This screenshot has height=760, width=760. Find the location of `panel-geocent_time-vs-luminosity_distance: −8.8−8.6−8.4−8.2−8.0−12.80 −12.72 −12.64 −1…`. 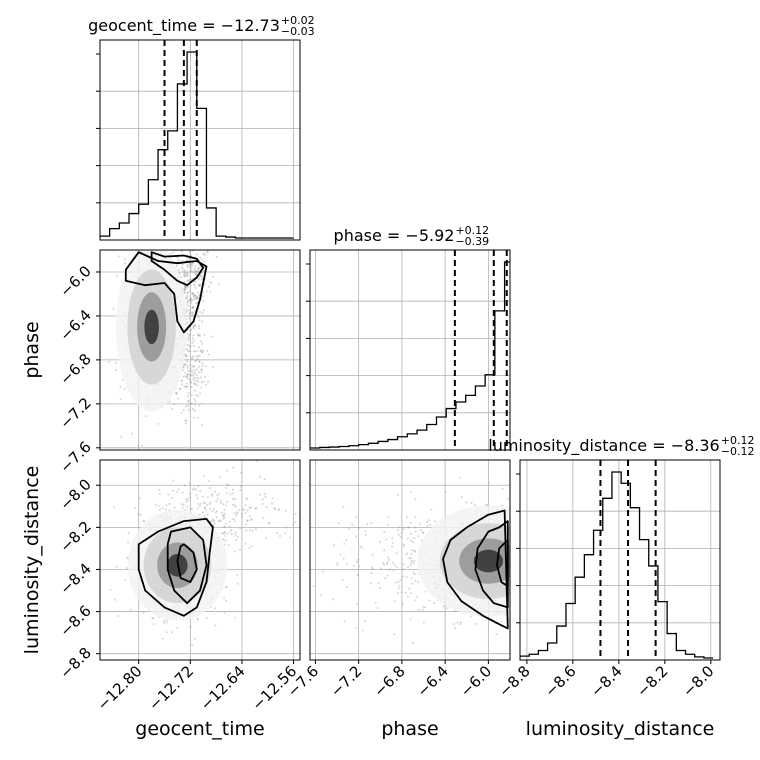

panel-geocent_time-vs-luminosity_distance: −8.8−8.6−8.4−8.2−8.0−12.80 −12.72 −12.64 −1… is located at coordinates (178, 586).